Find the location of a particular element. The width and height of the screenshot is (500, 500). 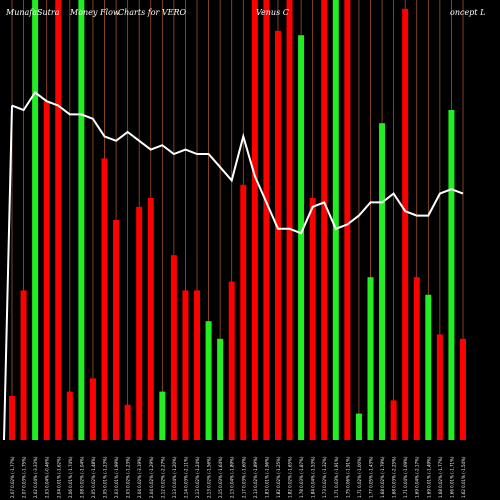

x-tick-label: 2.07 0.02% (-1.77%) is located at coordinates (12, 477).